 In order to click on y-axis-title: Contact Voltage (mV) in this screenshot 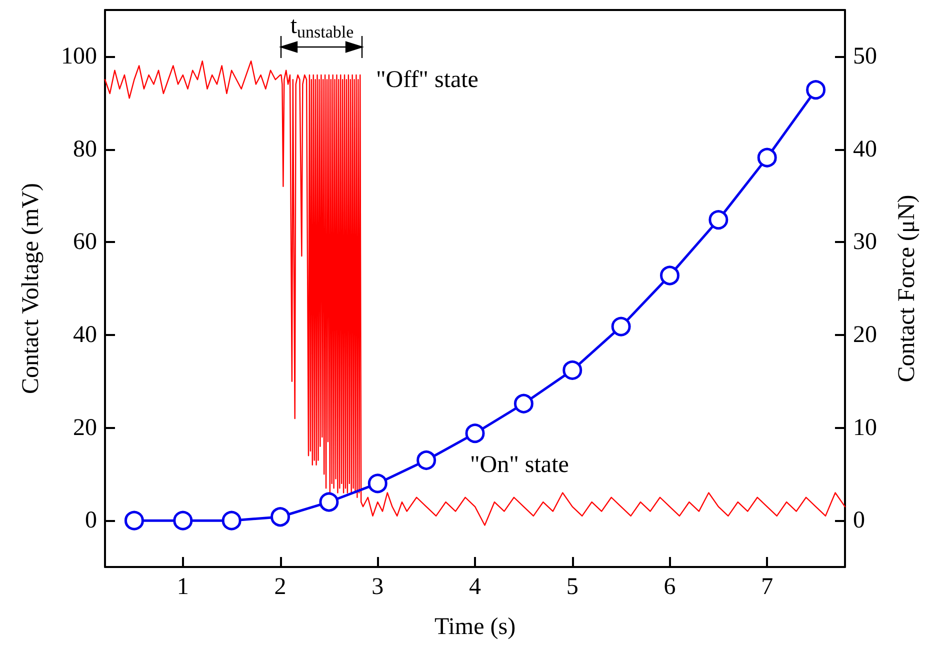, I will do `click(31, 288)`.